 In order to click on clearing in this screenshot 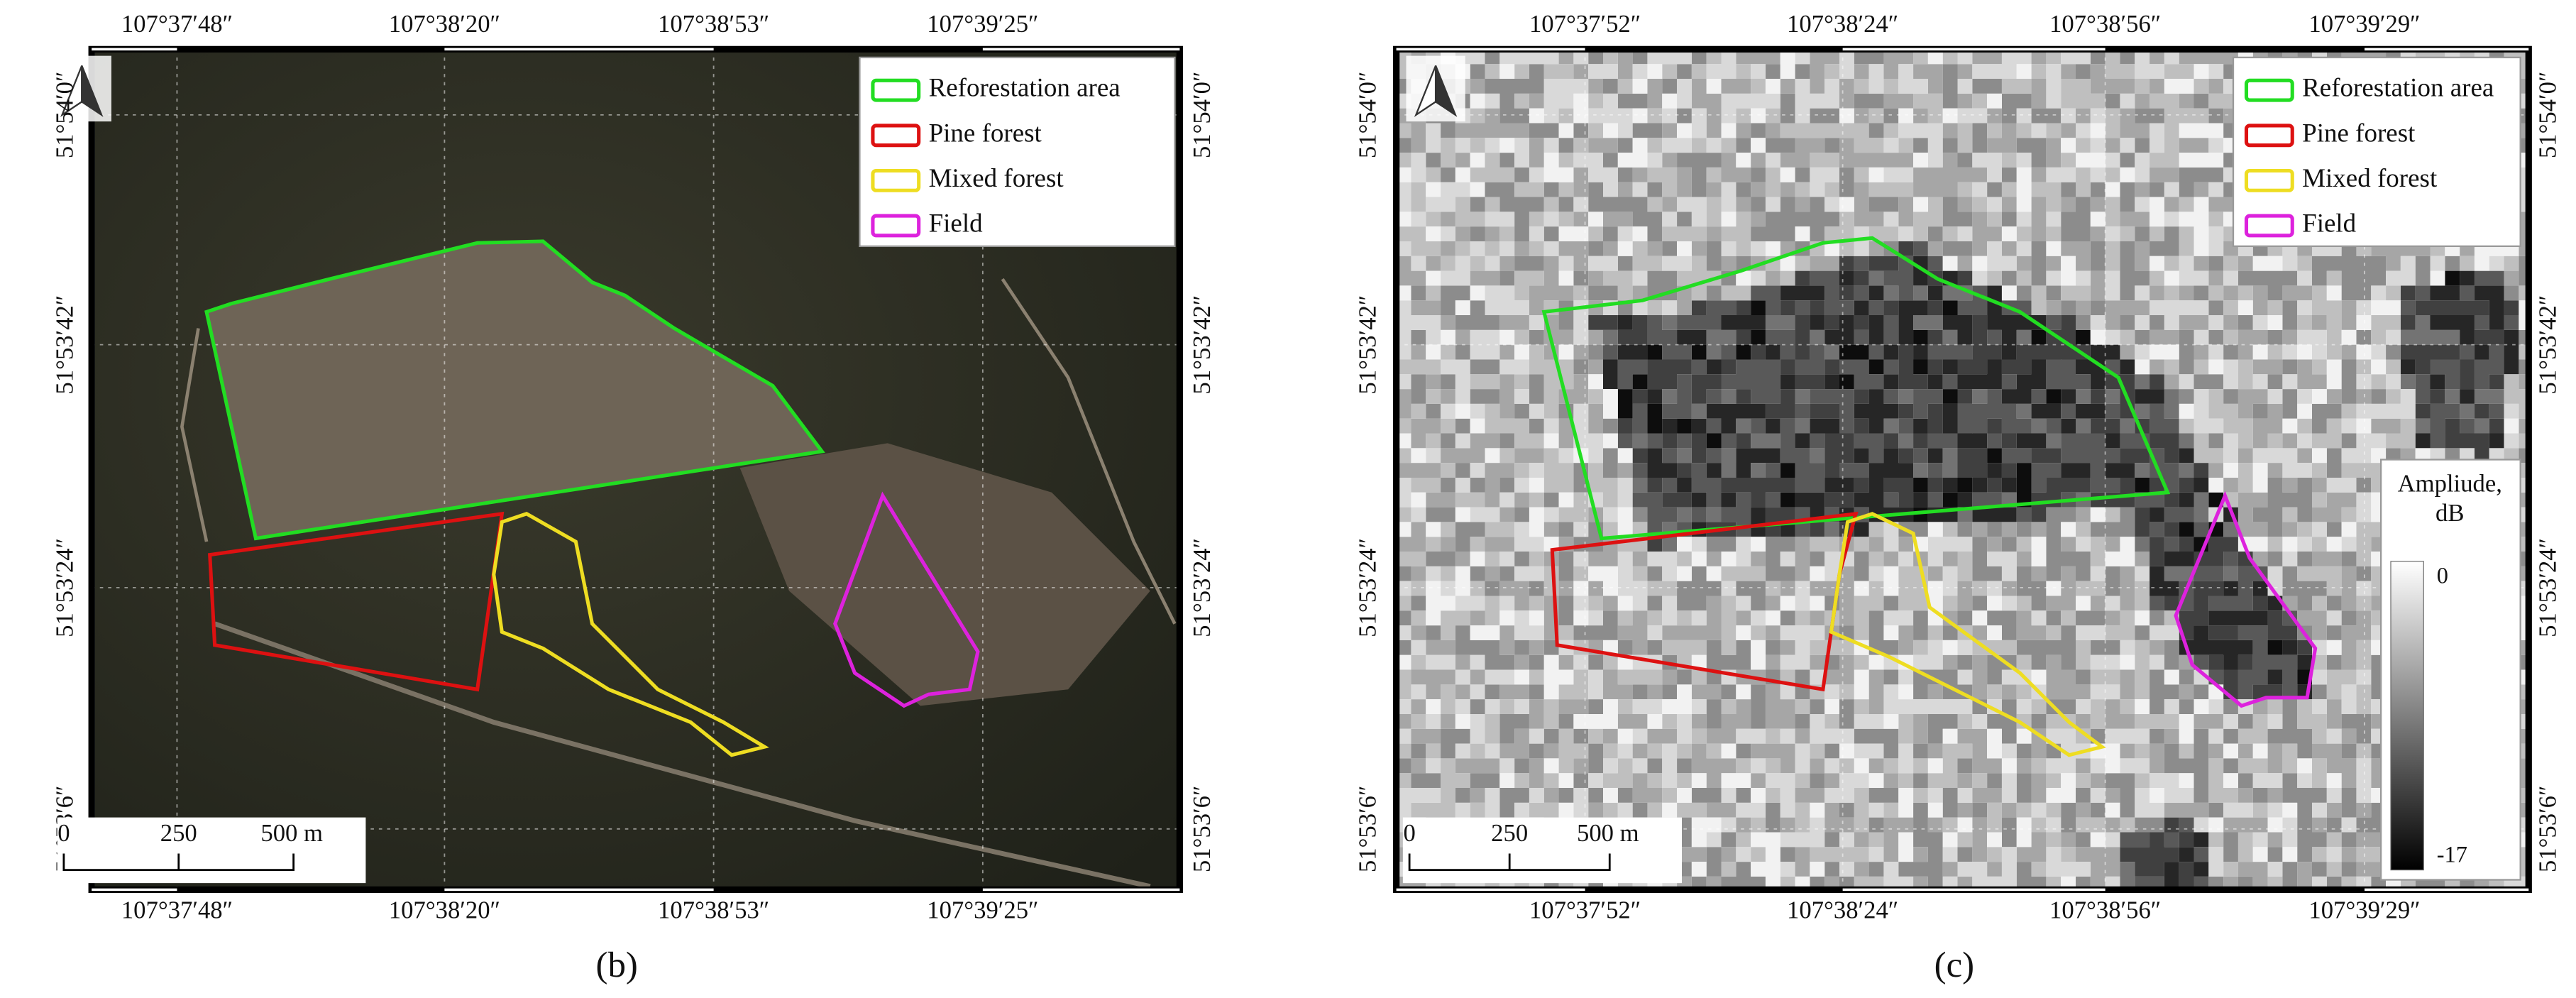, I will do `click(514, 390)`.